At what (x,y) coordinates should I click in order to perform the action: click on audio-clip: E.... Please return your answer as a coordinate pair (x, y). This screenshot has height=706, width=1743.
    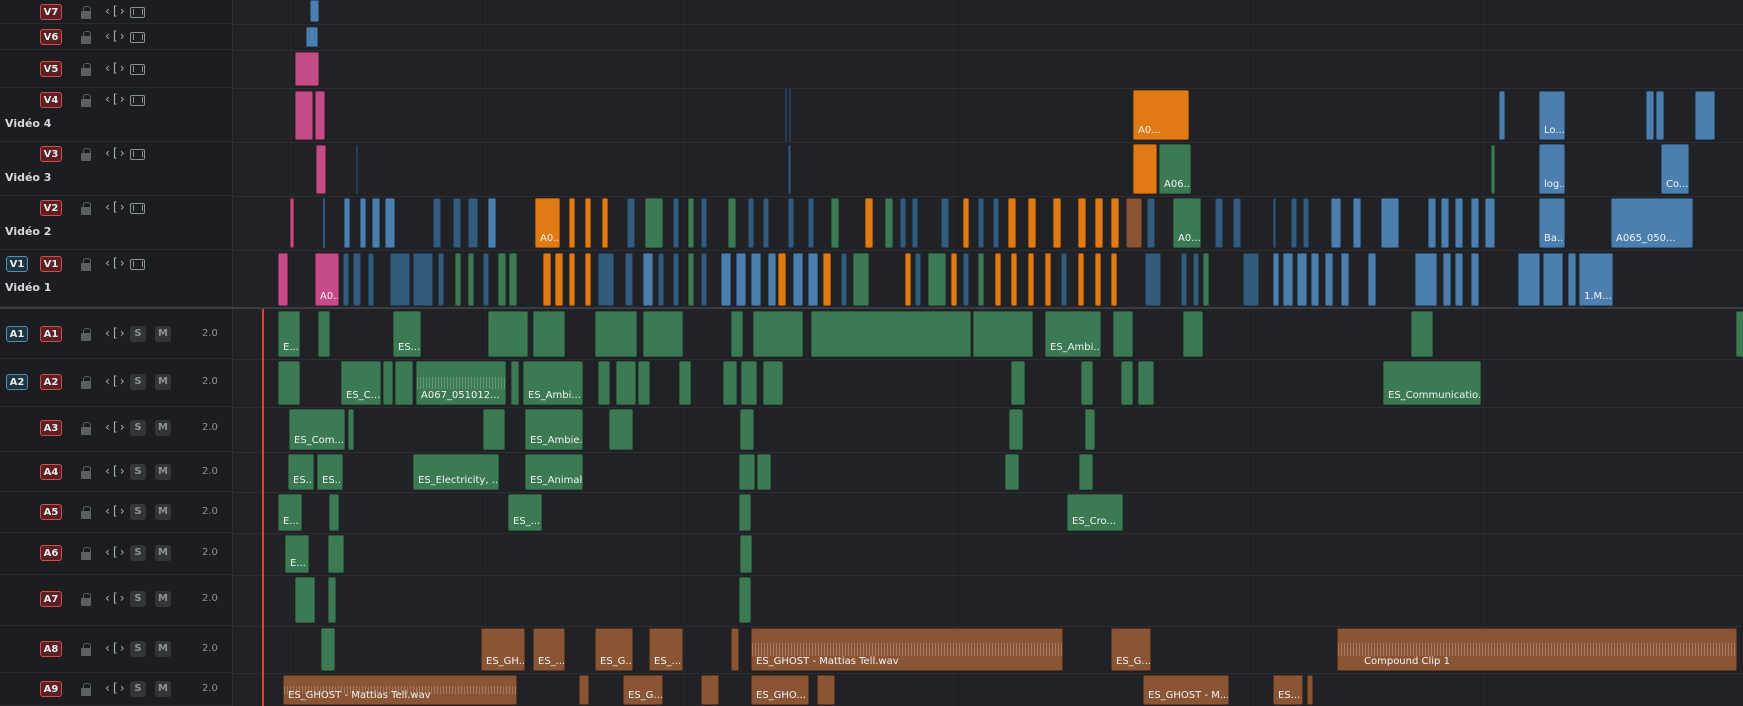
    Looking at the image, I should click on (290, 512).